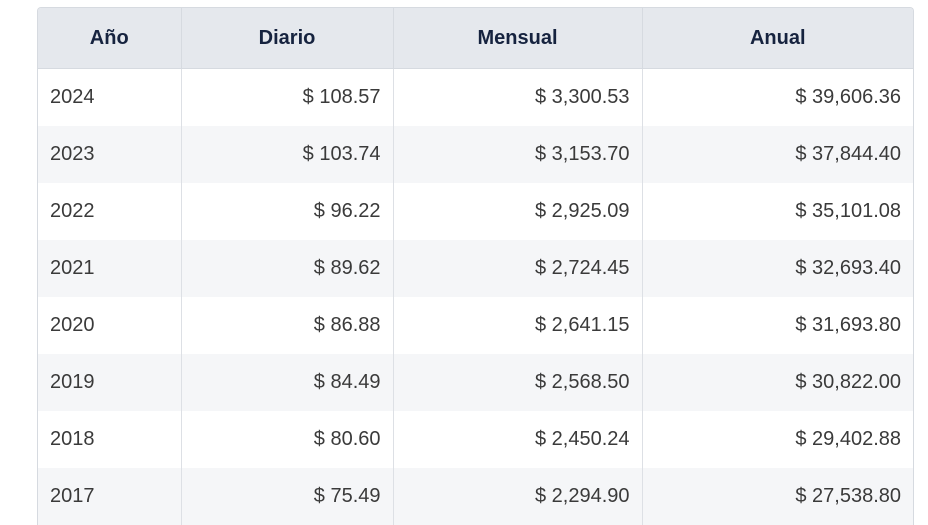  I want to click on cell-annual: $ 35,101.08, so click(848, 211).